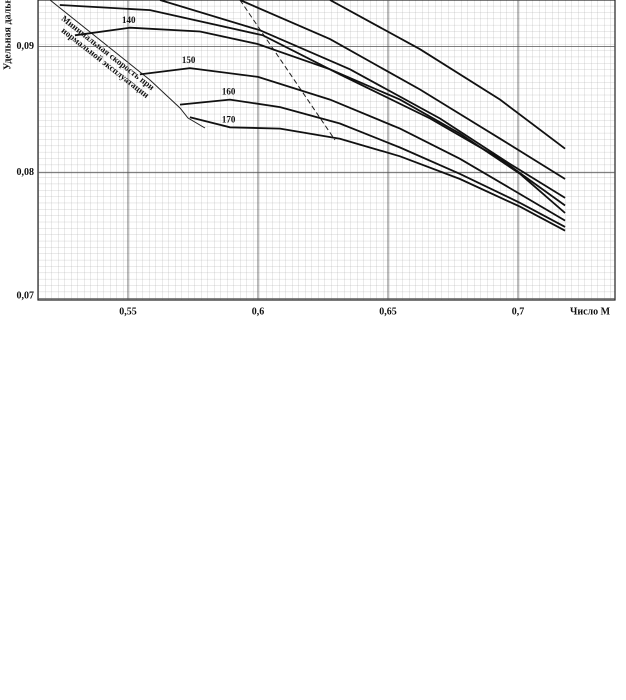  Describe the element at coordinates (229, 92) in the screenshot. I see `curve-label: 160` at that location.